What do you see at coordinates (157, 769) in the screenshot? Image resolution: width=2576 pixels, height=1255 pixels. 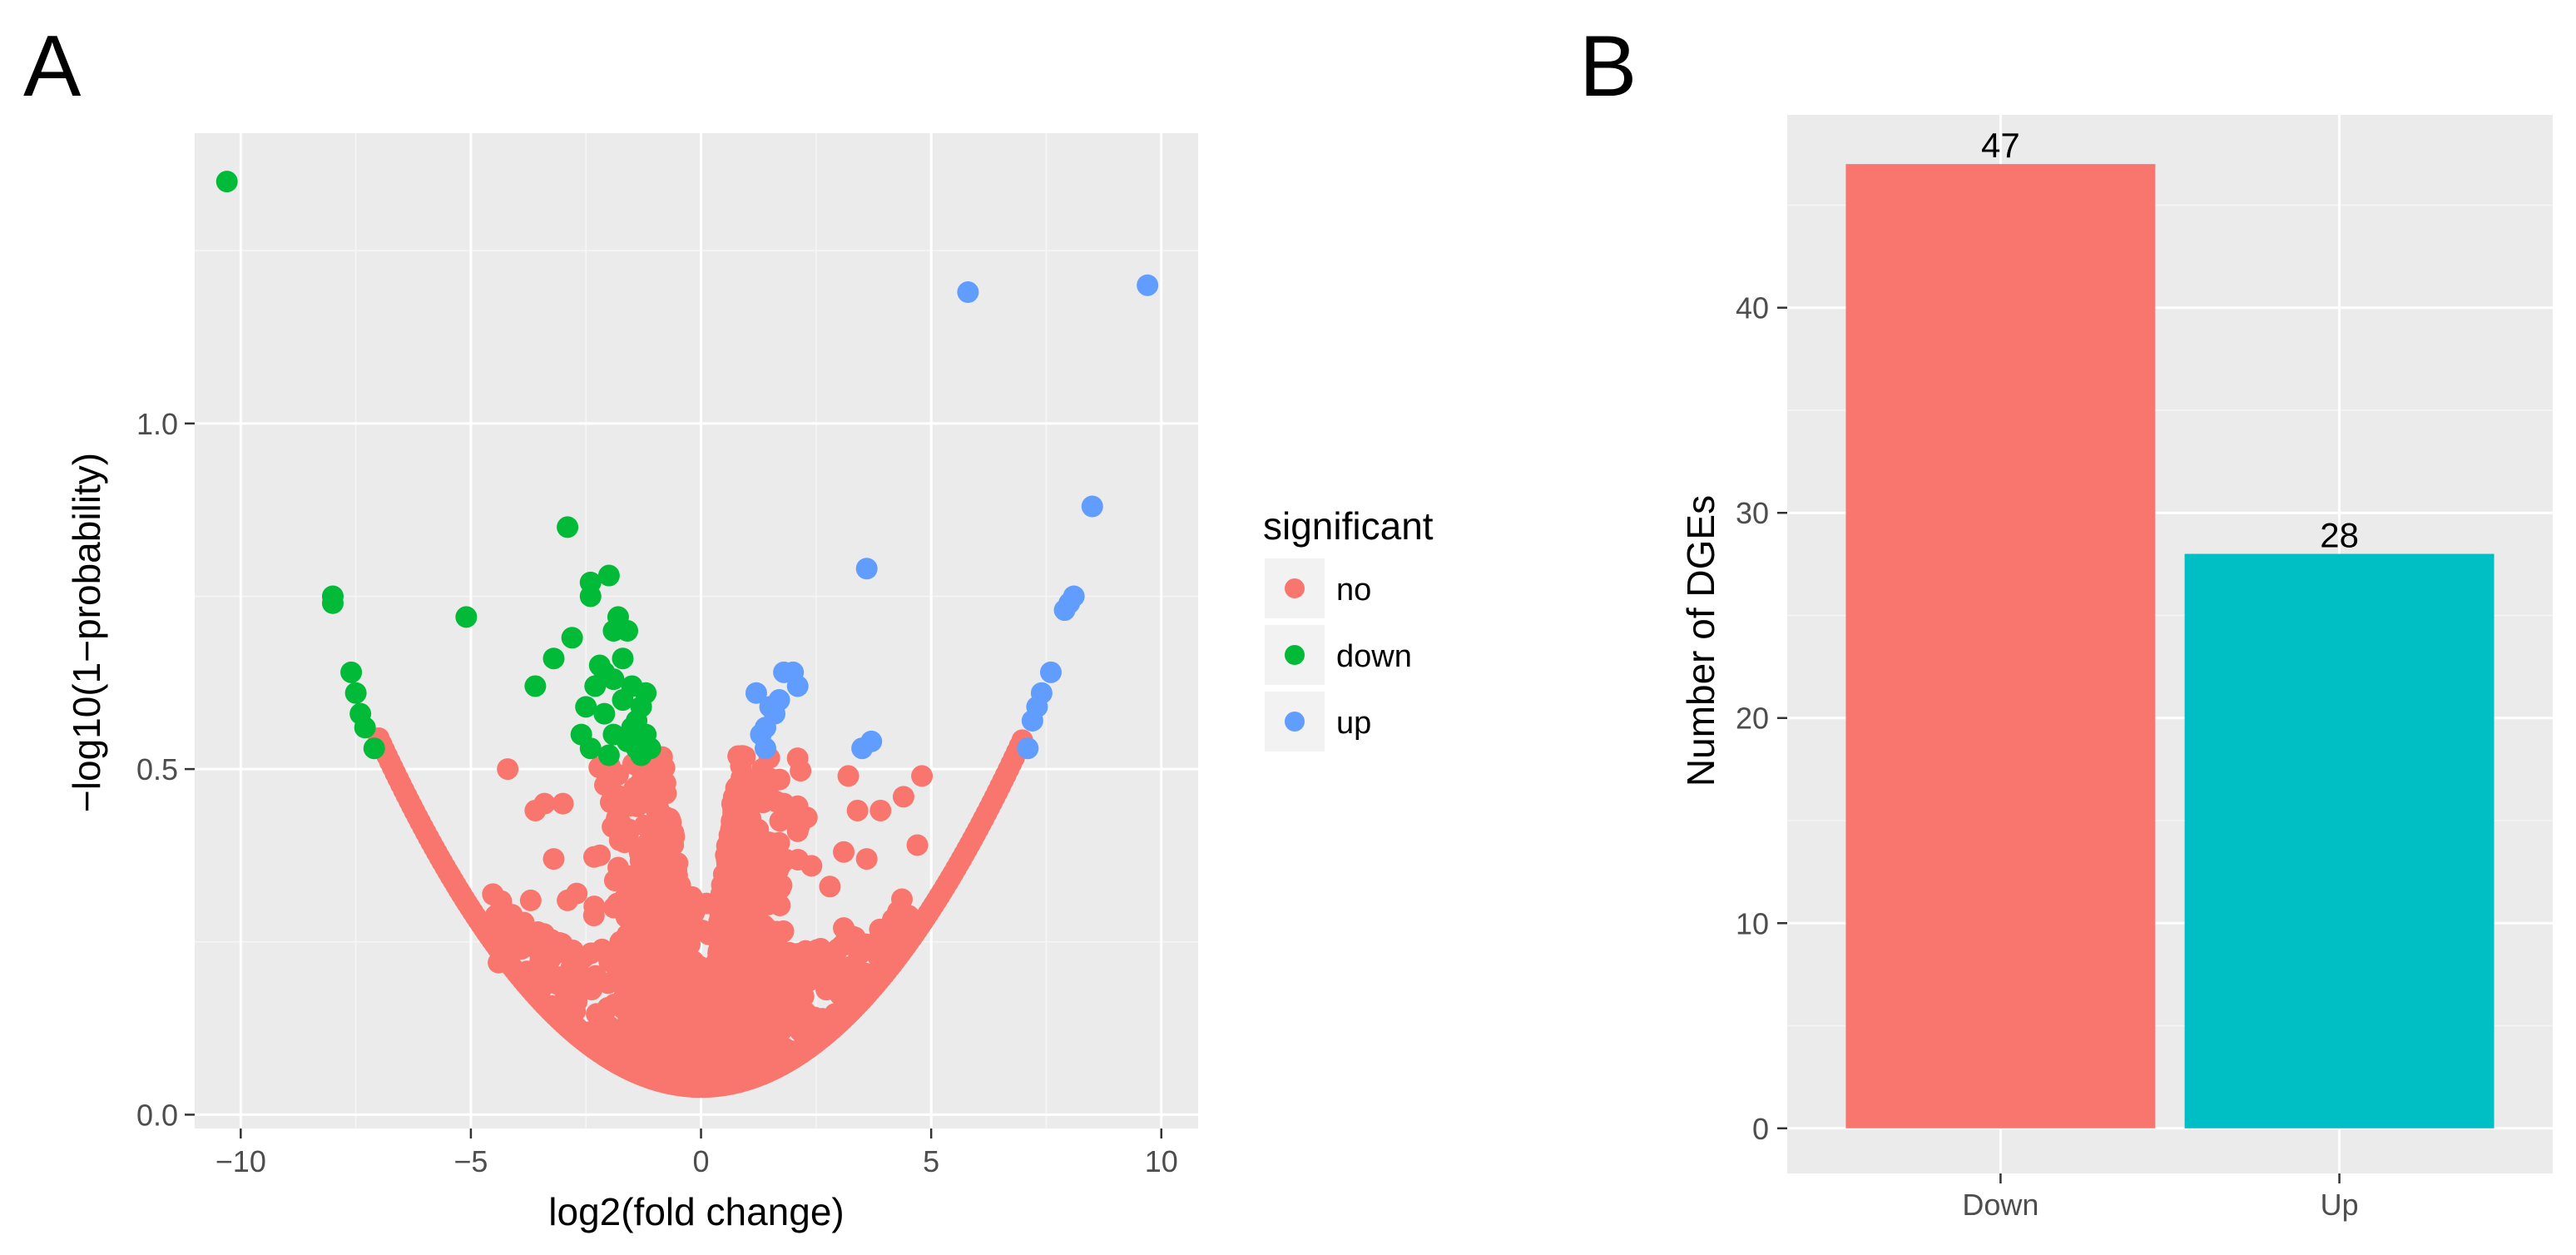 I see `y-tick-label: 0.5` at bounding box center [157, 769].